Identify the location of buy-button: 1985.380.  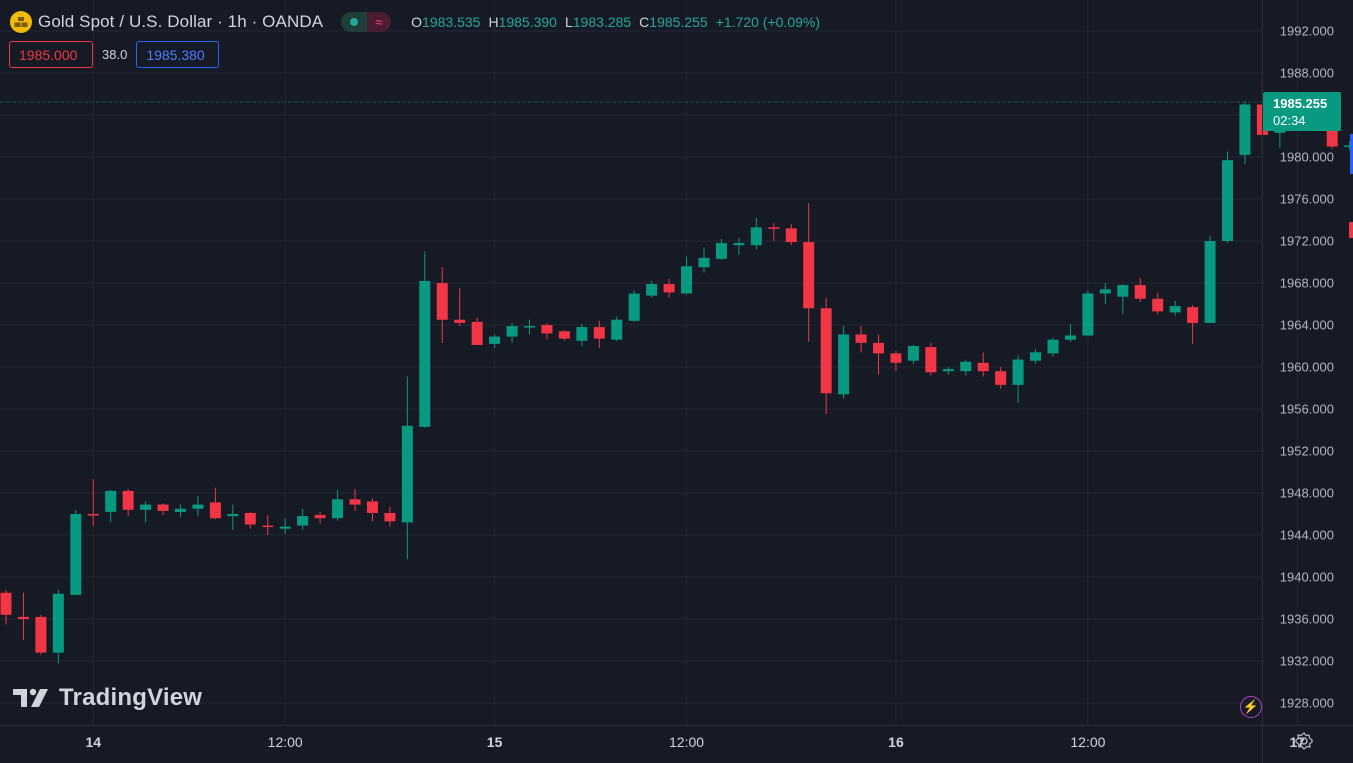
(178, 54).